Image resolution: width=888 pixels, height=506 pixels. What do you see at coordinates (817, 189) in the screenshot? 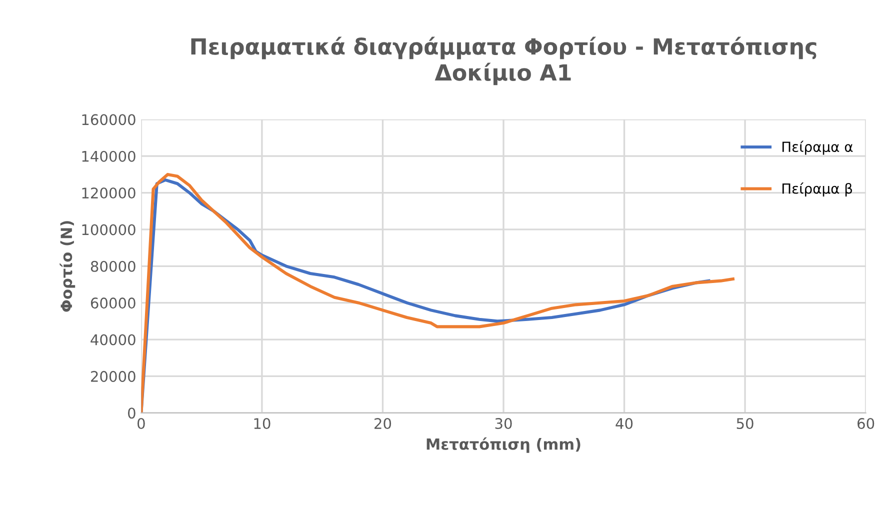
I see `legend-label: Πείραμα β` at bounding box center [817, 189].